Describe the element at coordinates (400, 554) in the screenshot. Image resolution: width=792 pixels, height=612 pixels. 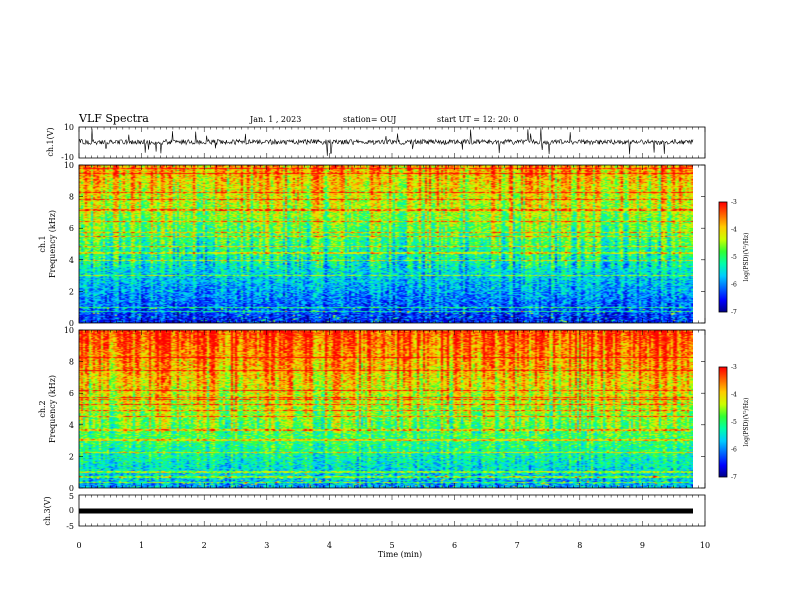
I see `time-axis-label: Time (min)` at that location.